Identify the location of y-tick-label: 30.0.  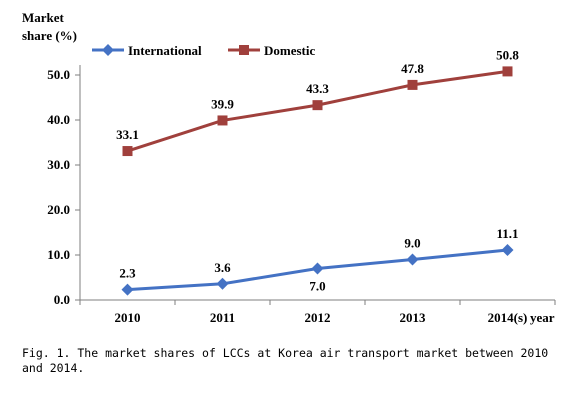
(58, 164).